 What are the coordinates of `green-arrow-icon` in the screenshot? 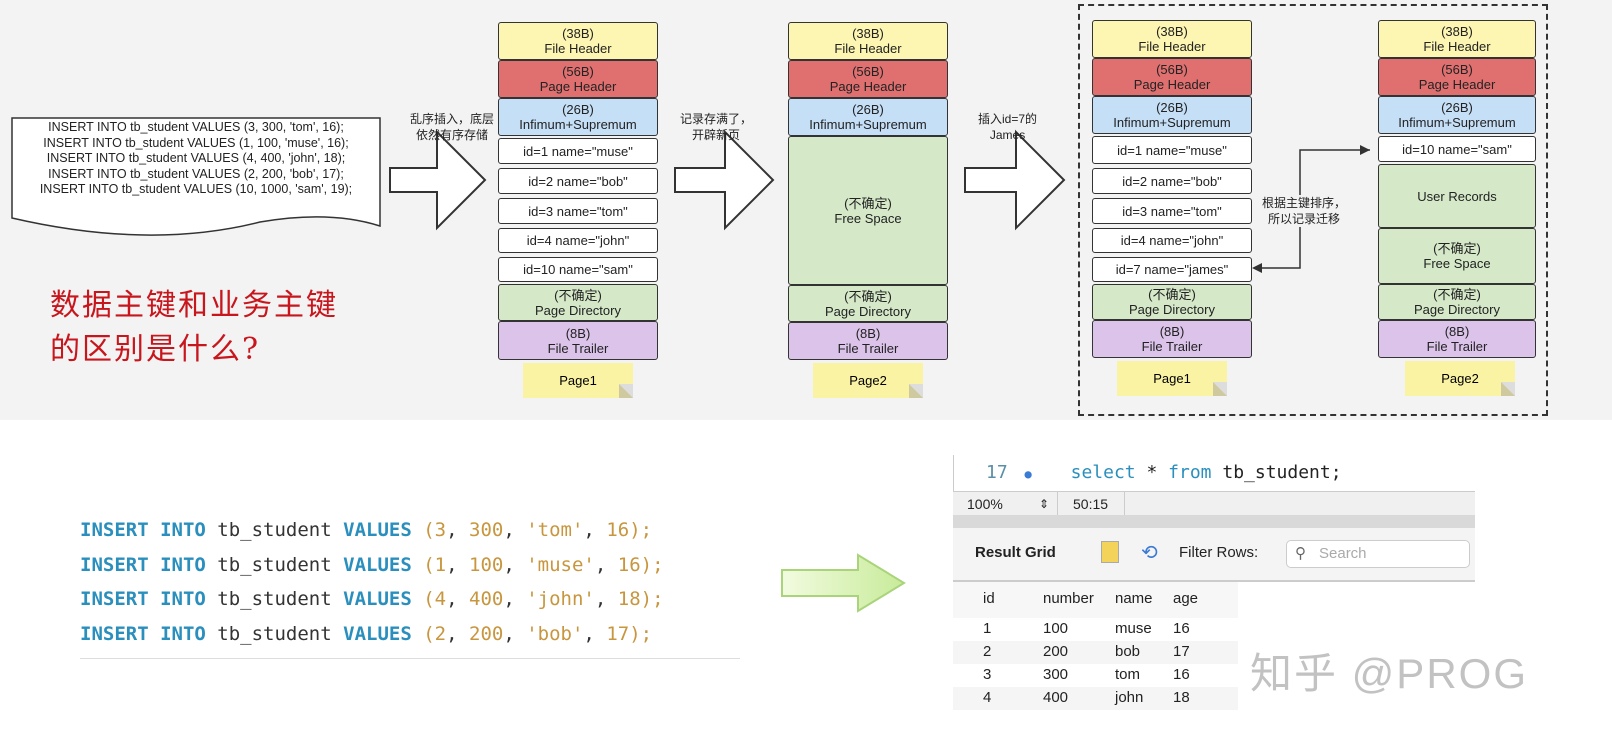 It's located at (843, 583).